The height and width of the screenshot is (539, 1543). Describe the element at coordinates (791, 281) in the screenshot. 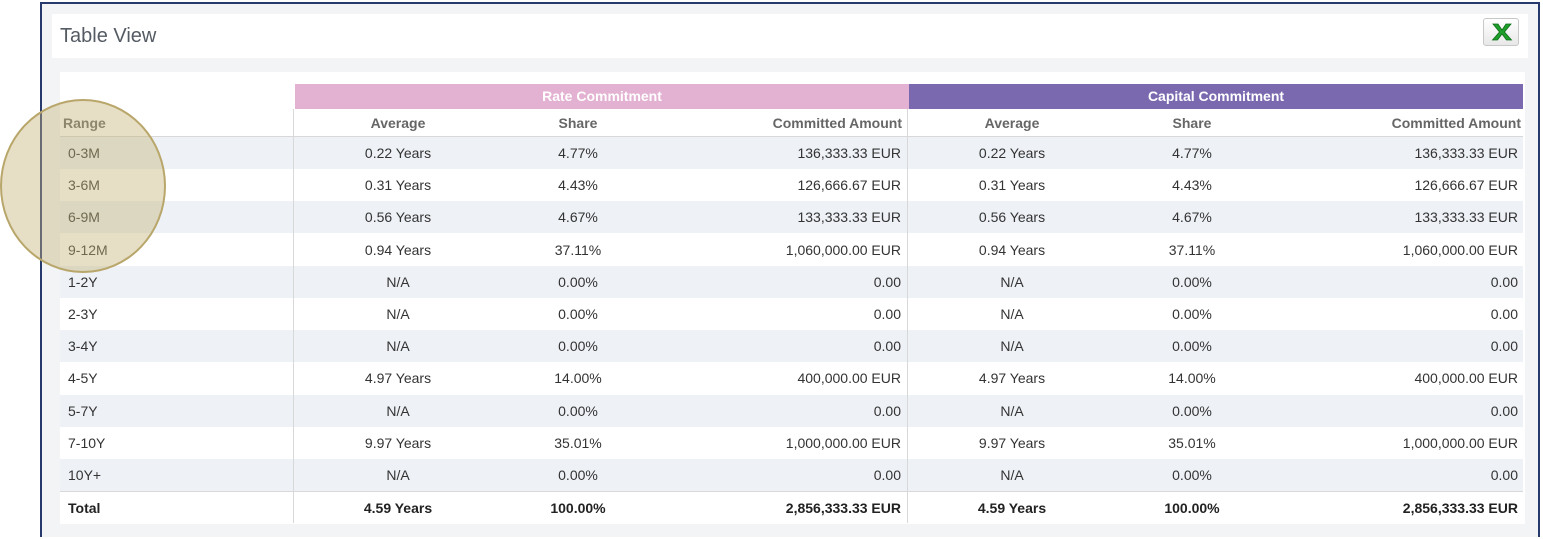

I see `table-row: 1-2Y N/A 0.00% 0.00 N/A 0.00% 0.00` at that location.